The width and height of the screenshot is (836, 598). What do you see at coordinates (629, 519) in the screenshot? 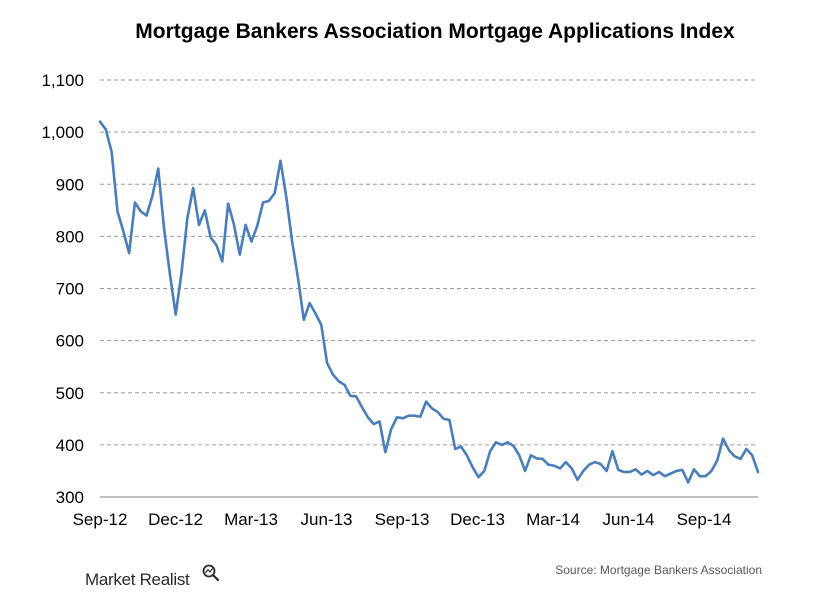
I see `x-tick-label: Jun-14` at bounding box center [629, 519].